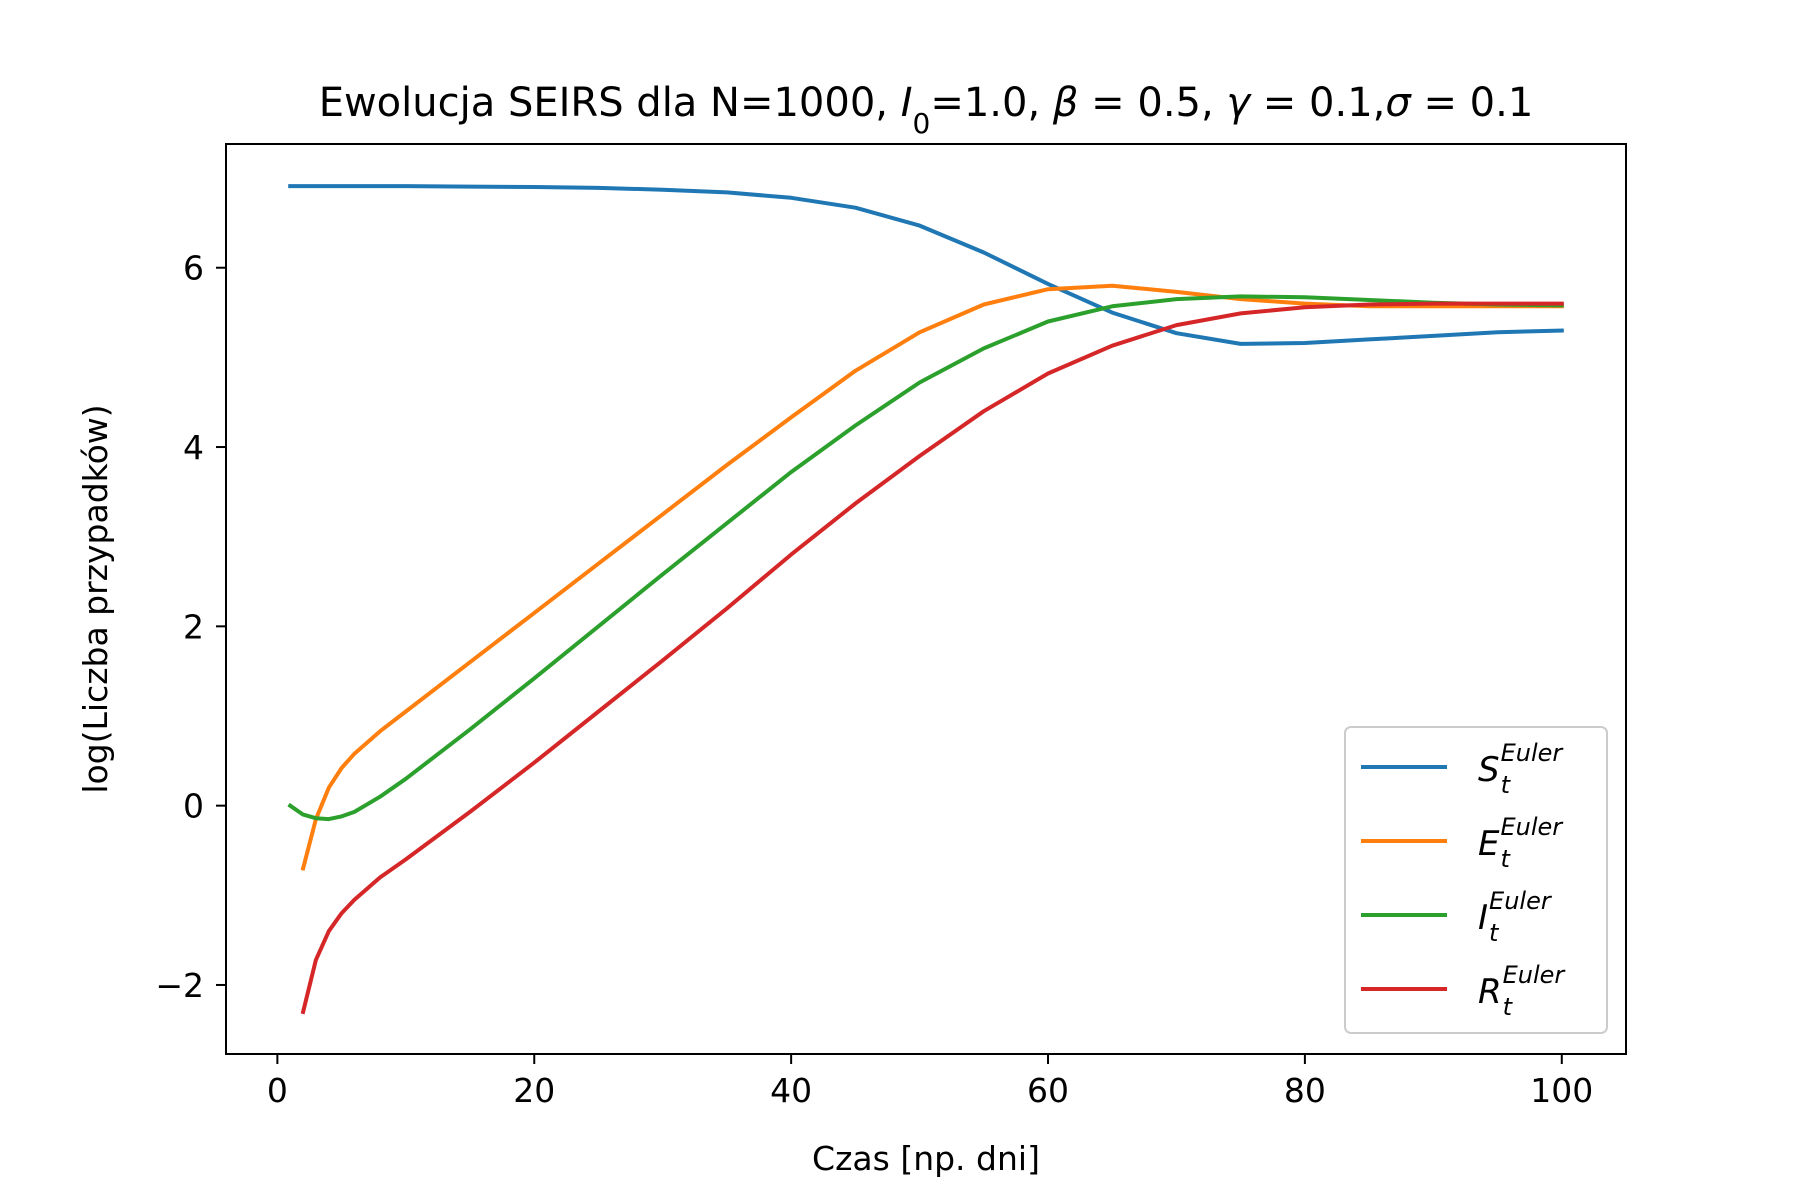  Describe the element at coordinates (1561, 1090) in the screenshot. I see `x-tick-label: 100` at that location.